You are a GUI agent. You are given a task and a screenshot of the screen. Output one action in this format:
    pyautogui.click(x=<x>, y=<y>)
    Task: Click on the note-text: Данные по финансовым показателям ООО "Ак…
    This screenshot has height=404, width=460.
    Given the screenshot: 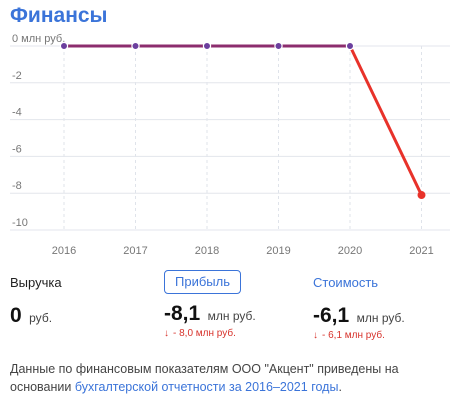 What is the action you would take?
    pyautogui.click(x=204, y=378)
    